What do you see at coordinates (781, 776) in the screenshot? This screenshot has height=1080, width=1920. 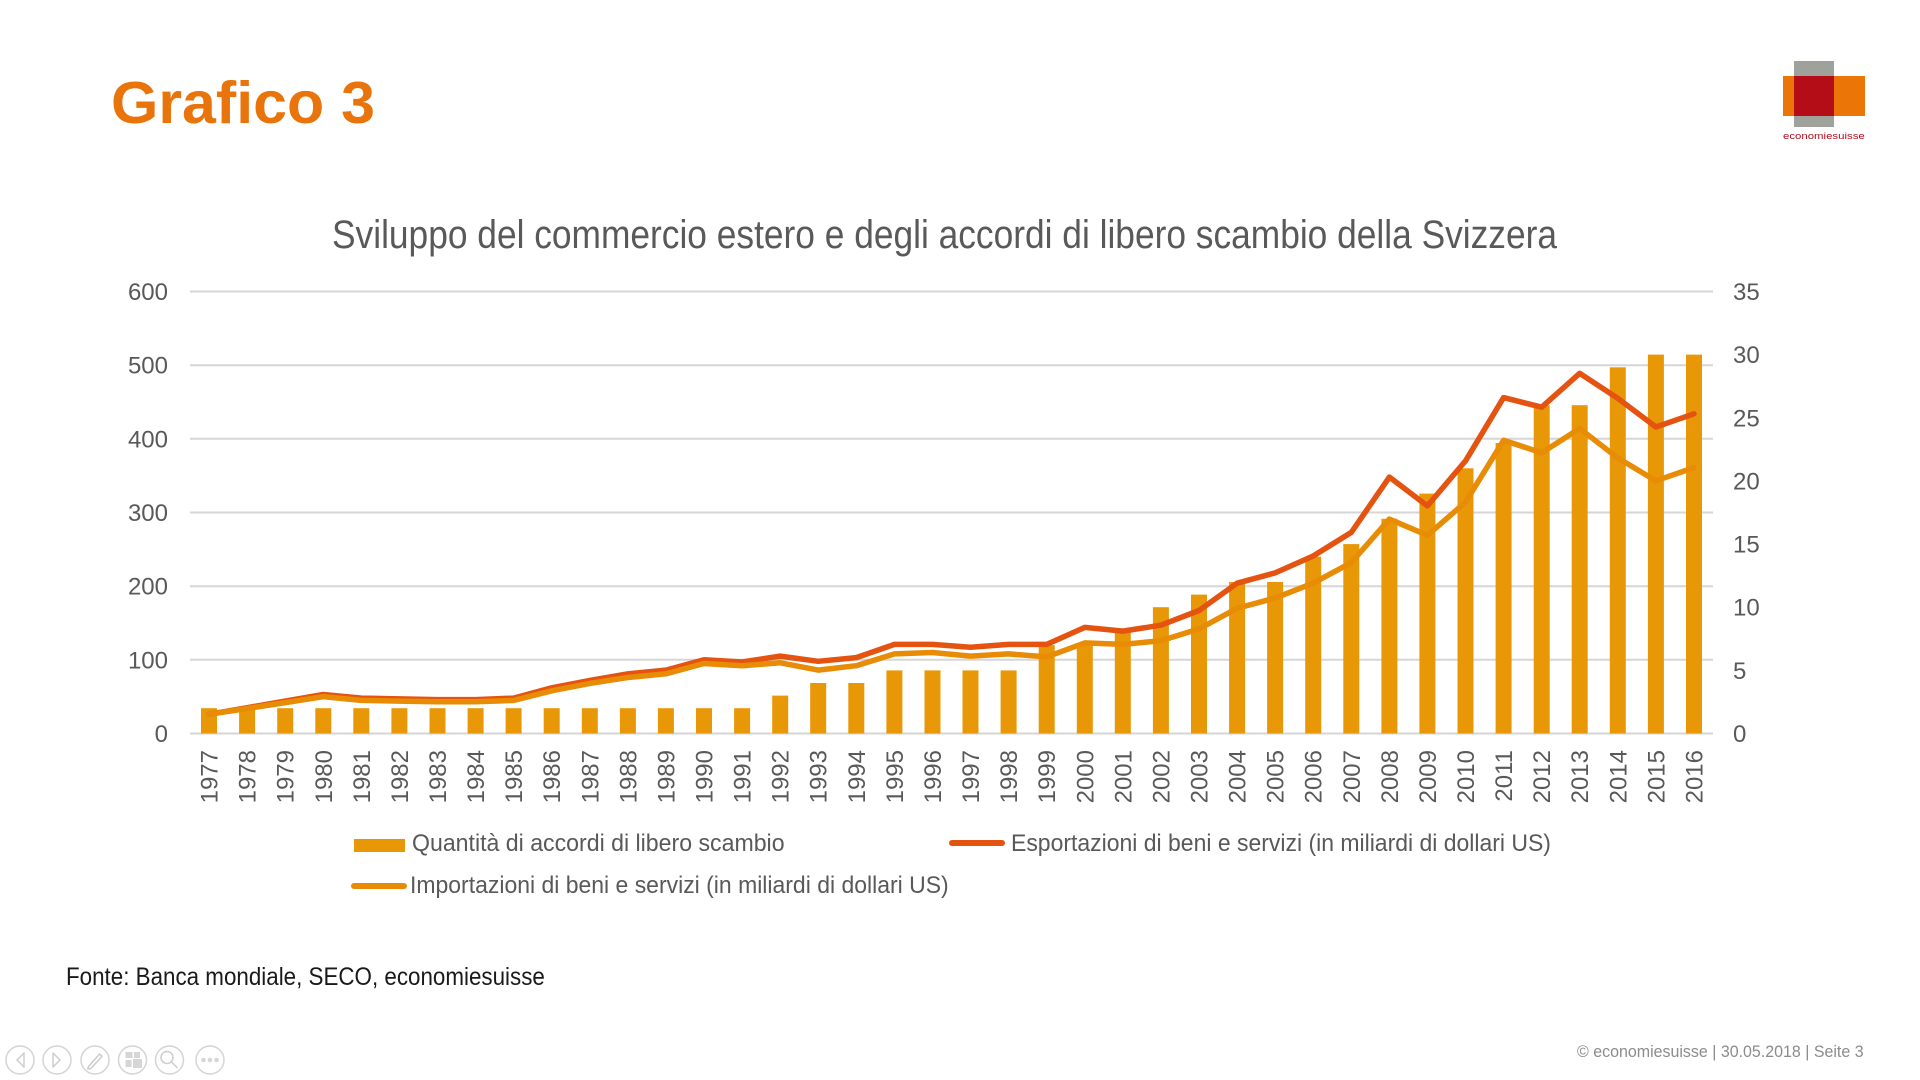 I see `svg-text: 1992` at bounding box center [781, 776].